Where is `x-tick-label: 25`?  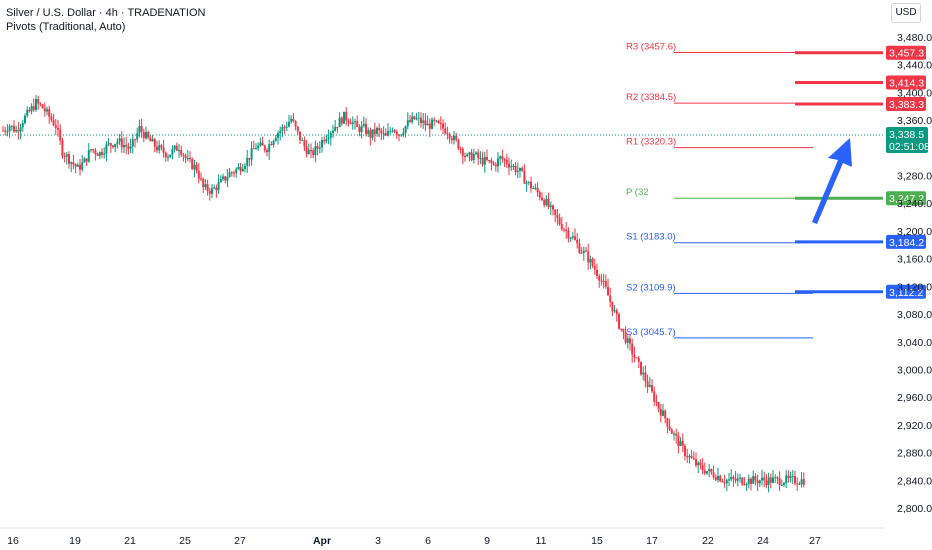 x-tick-label: 25 is located at coordinates (185, 541).